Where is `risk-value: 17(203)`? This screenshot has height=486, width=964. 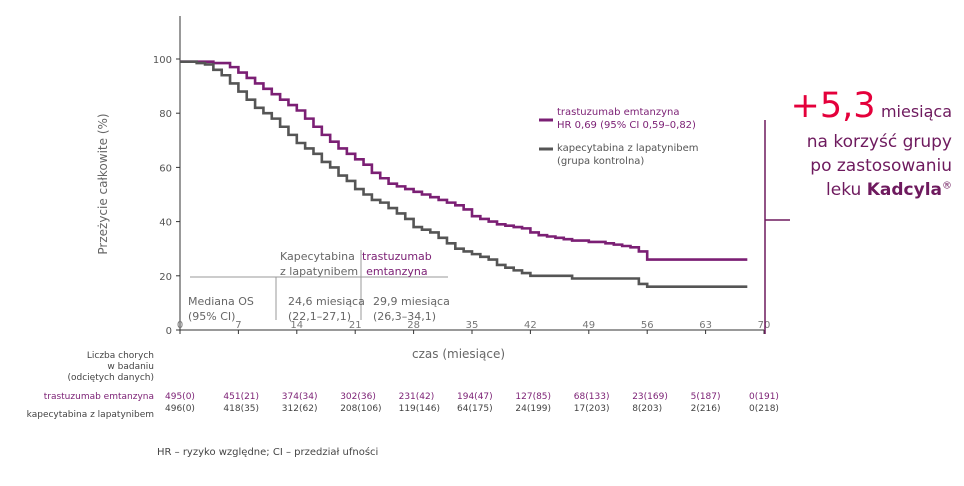 risk-value: 17(203) is located at coordinates (591, 409).